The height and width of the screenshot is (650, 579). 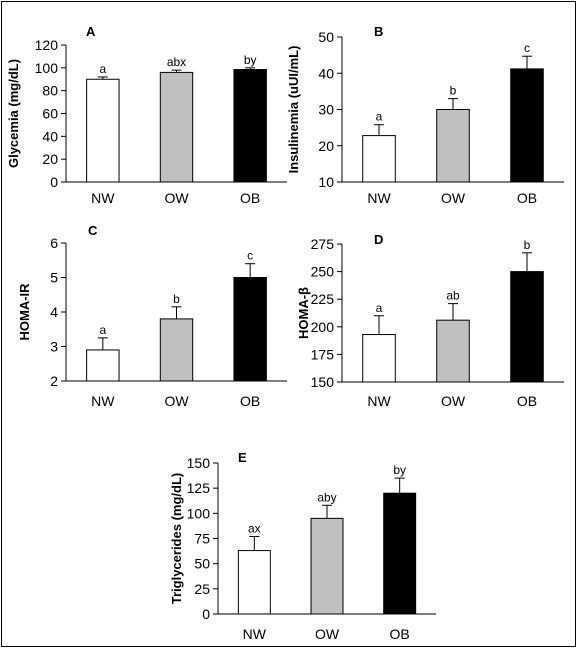 What do you see at coordinates (326, 110) in the screenshot?
I see `panel-b-ytick-label: 30` at bounding box center [326, 110].